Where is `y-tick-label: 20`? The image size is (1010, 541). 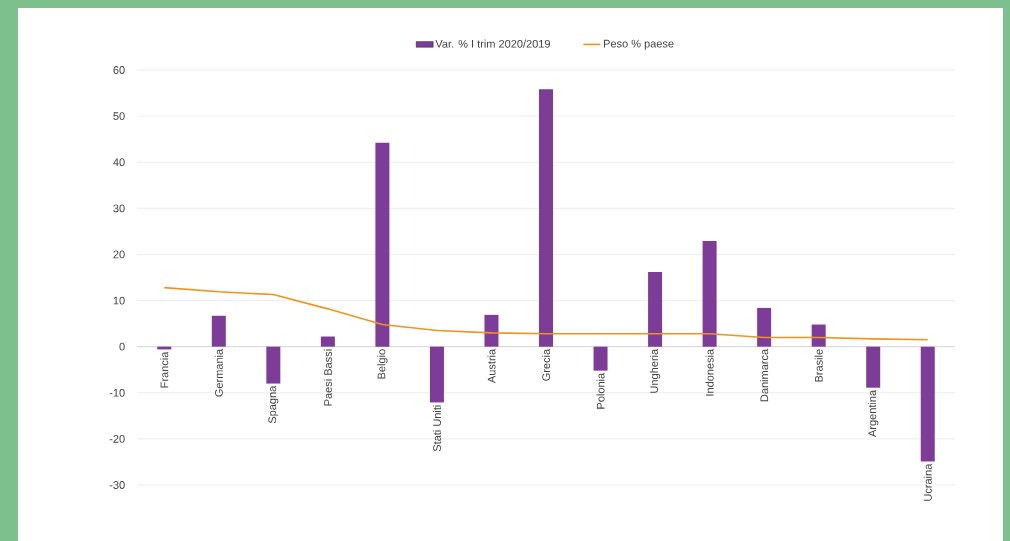
y-tick-label: 20 is located at coordinates (119, 254).